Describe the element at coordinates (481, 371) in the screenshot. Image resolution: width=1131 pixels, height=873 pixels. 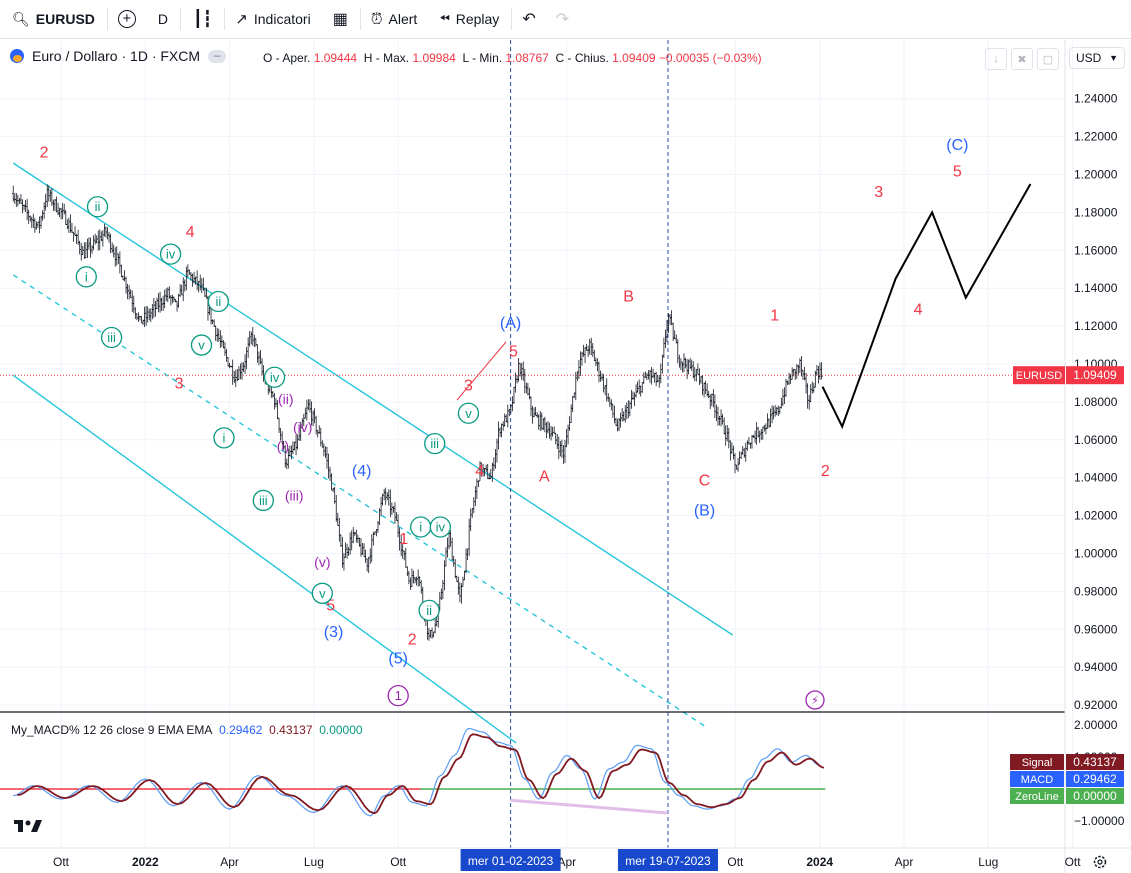
I see `wave-3-5-trendline` at that location.